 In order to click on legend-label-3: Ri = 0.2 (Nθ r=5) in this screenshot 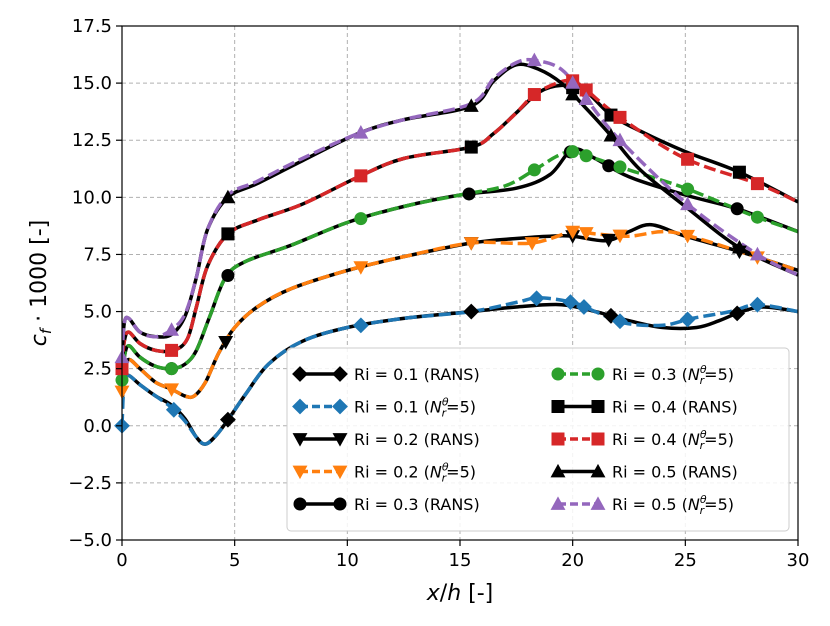, I will do `click(415, 473)`.